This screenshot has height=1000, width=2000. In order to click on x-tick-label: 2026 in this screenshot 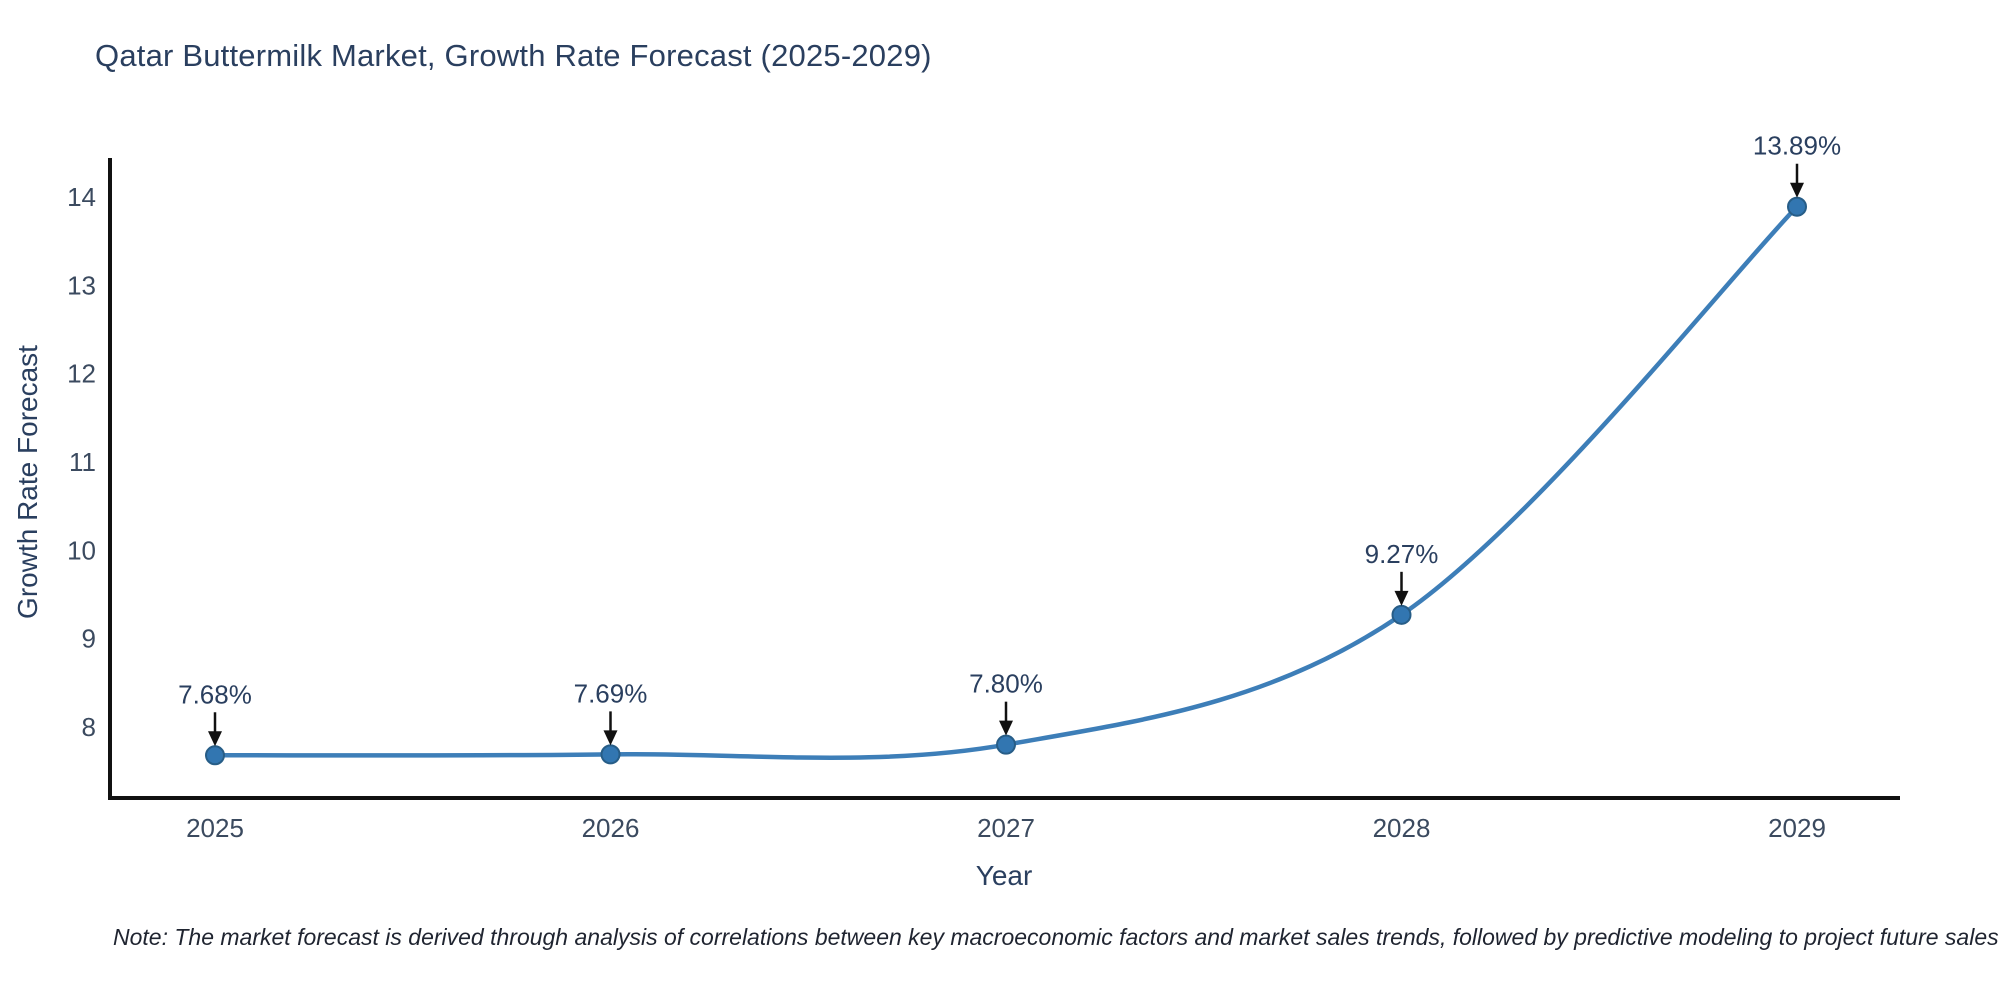, I will do `click(611, 828)`.